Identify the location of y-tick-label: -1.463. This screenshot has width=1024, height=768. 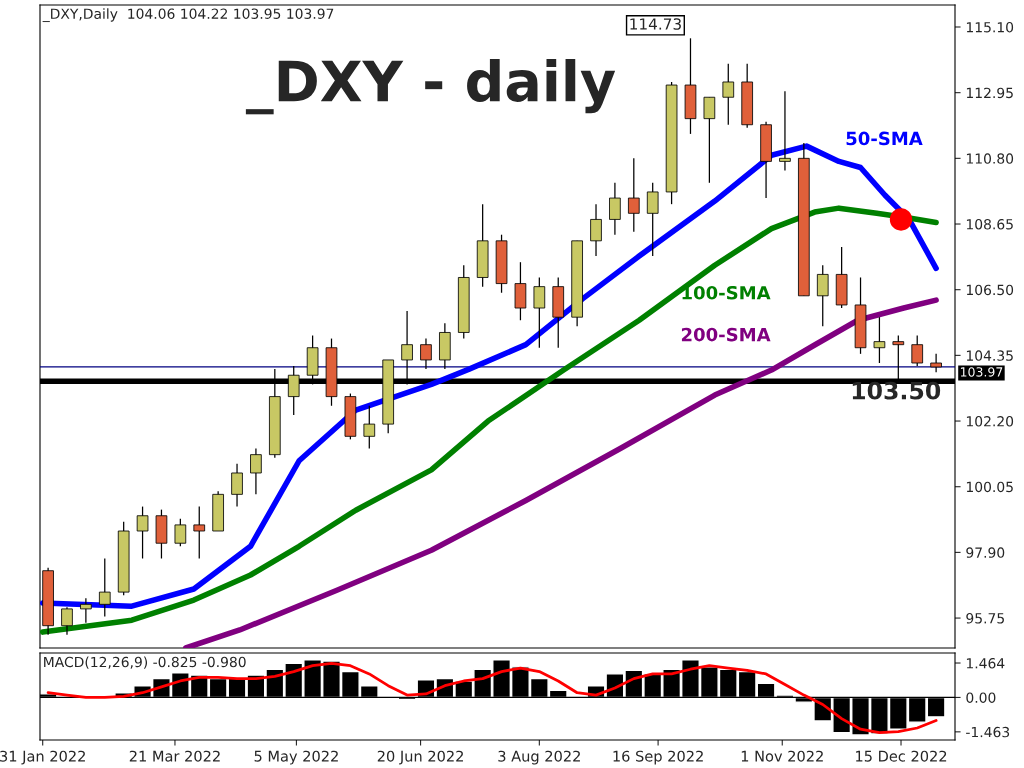
(988, 732).